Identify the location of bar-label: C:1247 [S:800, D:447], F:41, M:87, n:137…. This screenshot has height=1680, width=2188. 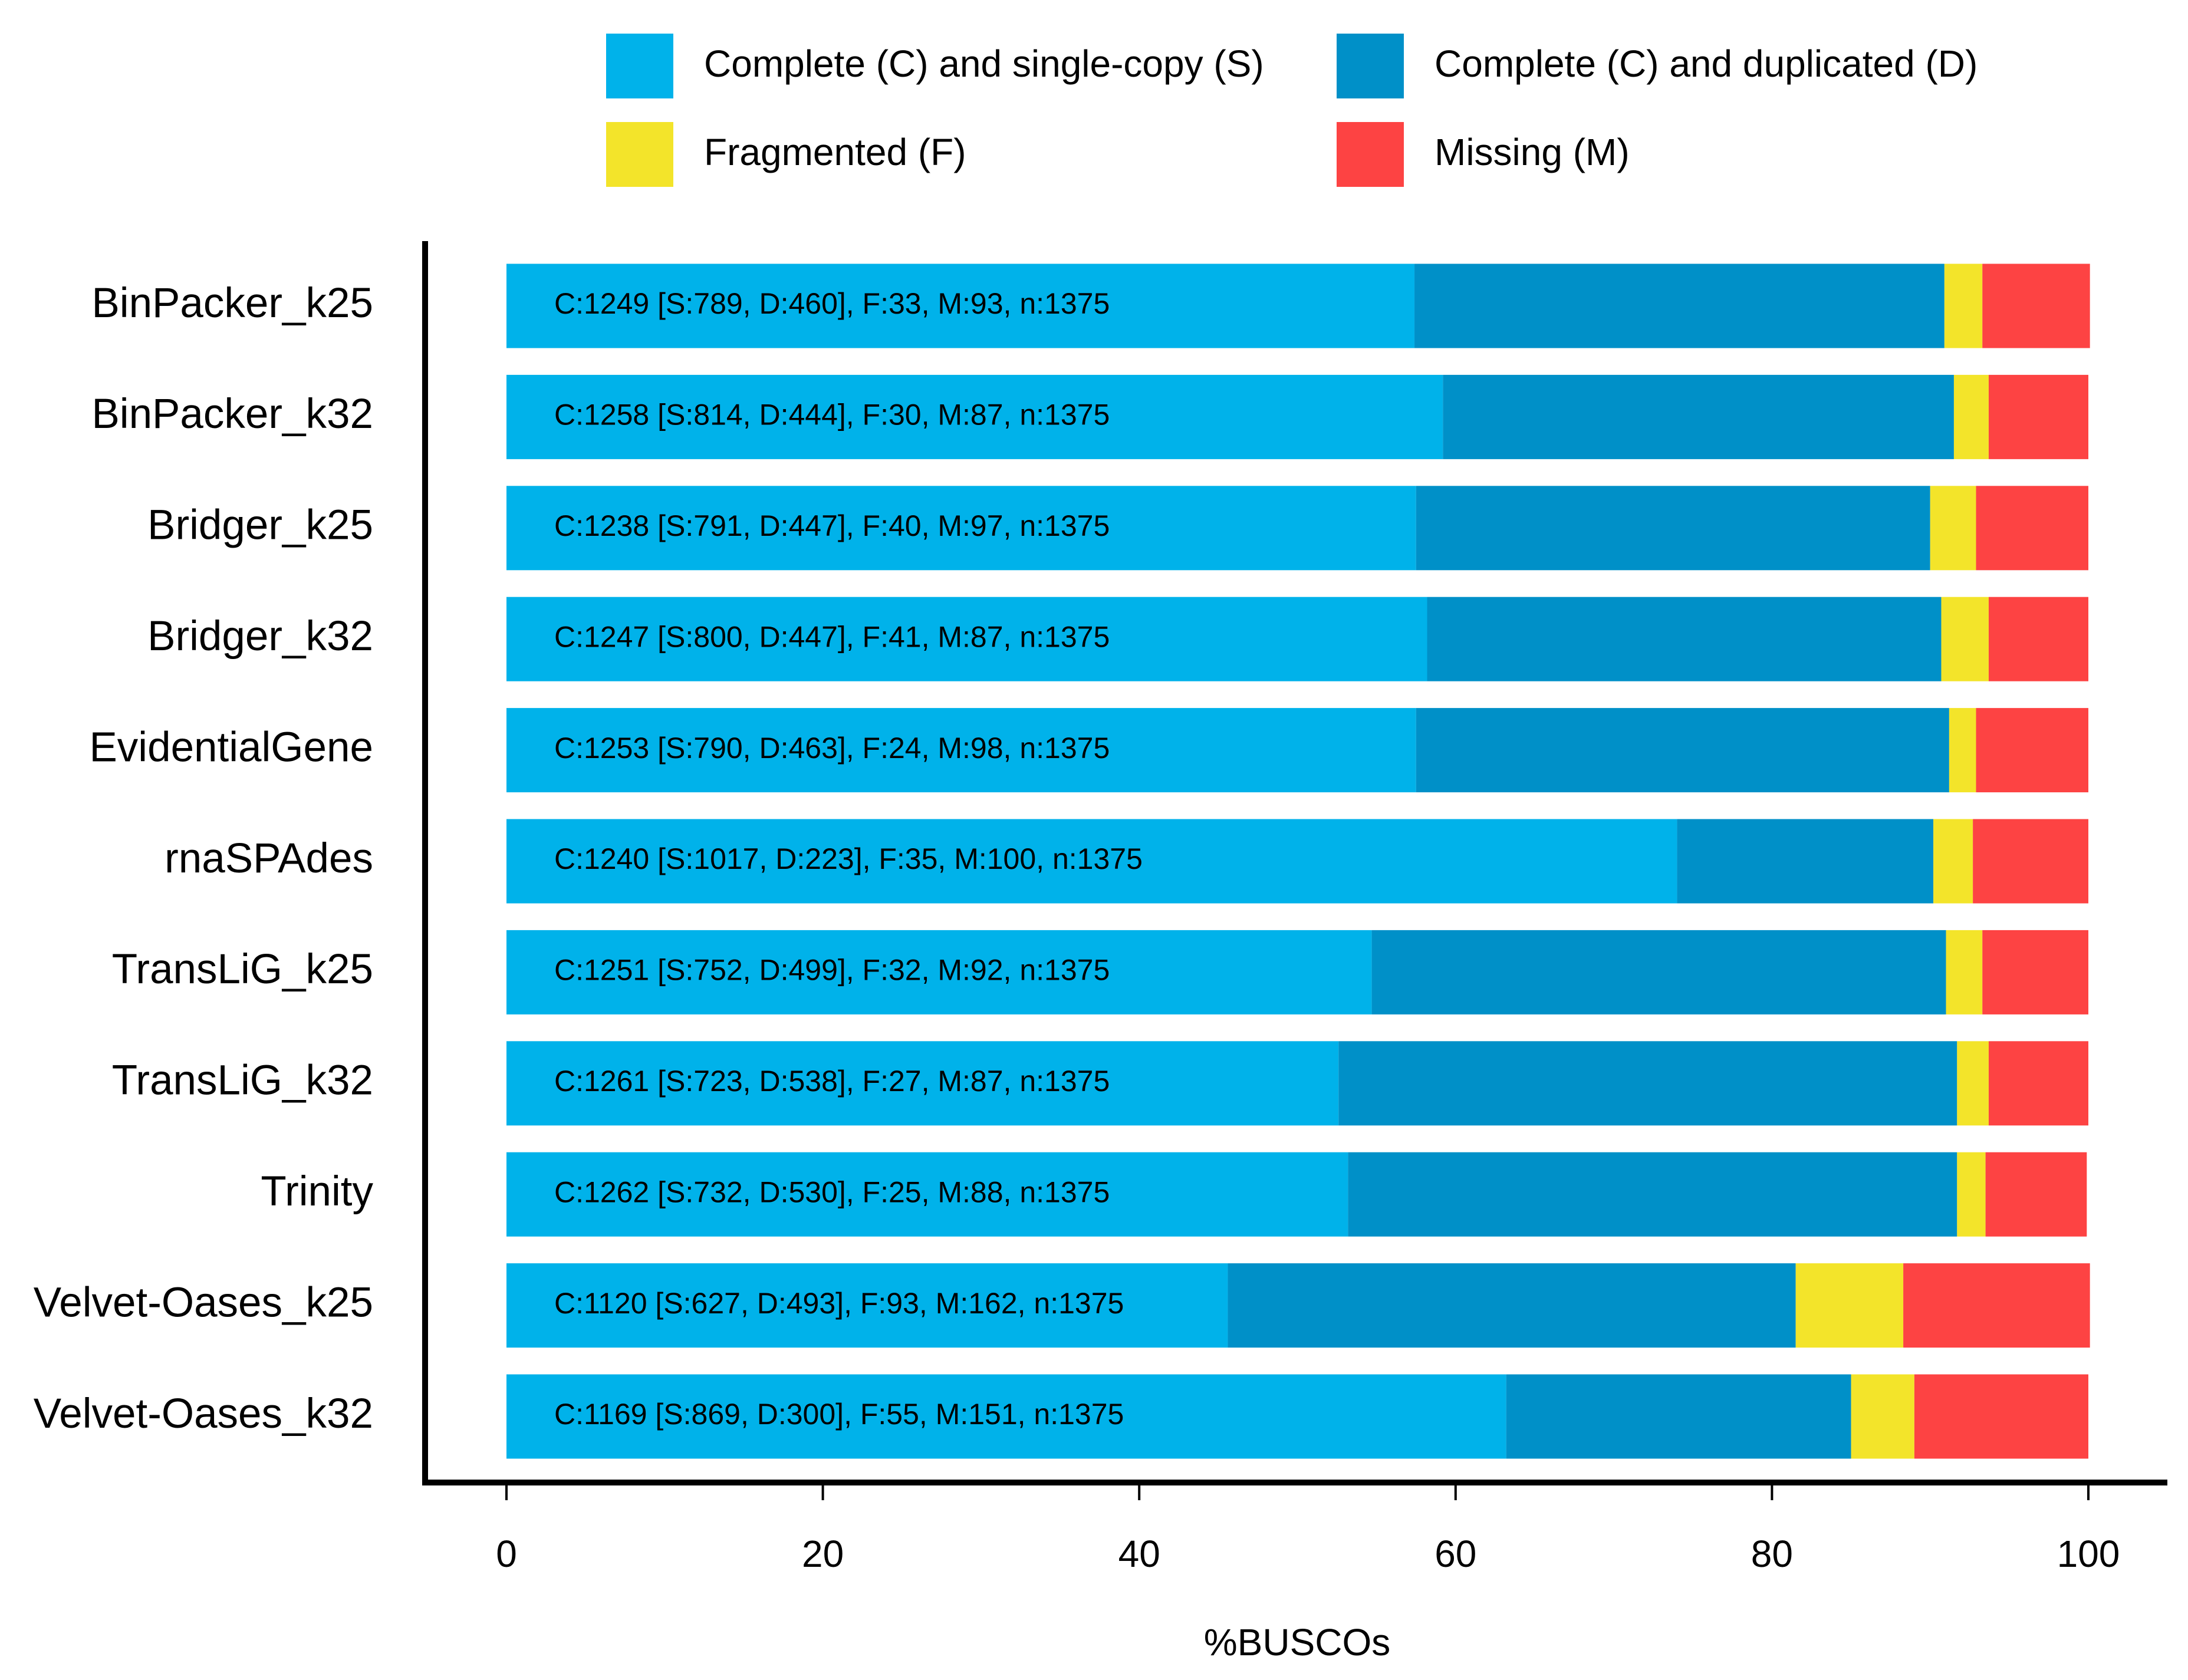
(832, 636).